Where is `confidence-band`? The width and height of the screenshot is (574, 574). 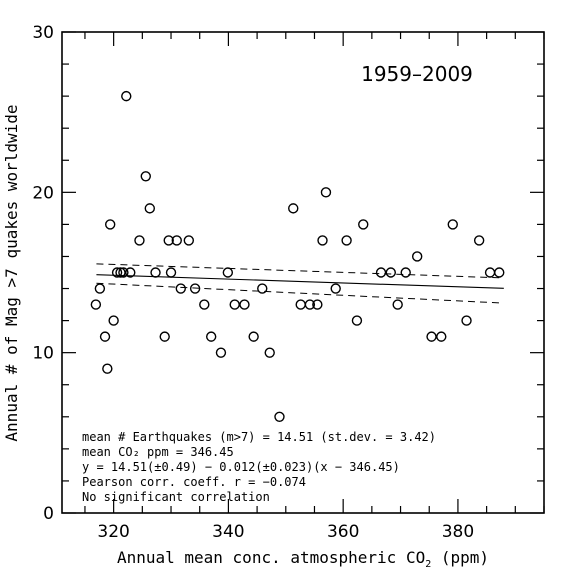 confidence-band is located at coordinates (300, 283).